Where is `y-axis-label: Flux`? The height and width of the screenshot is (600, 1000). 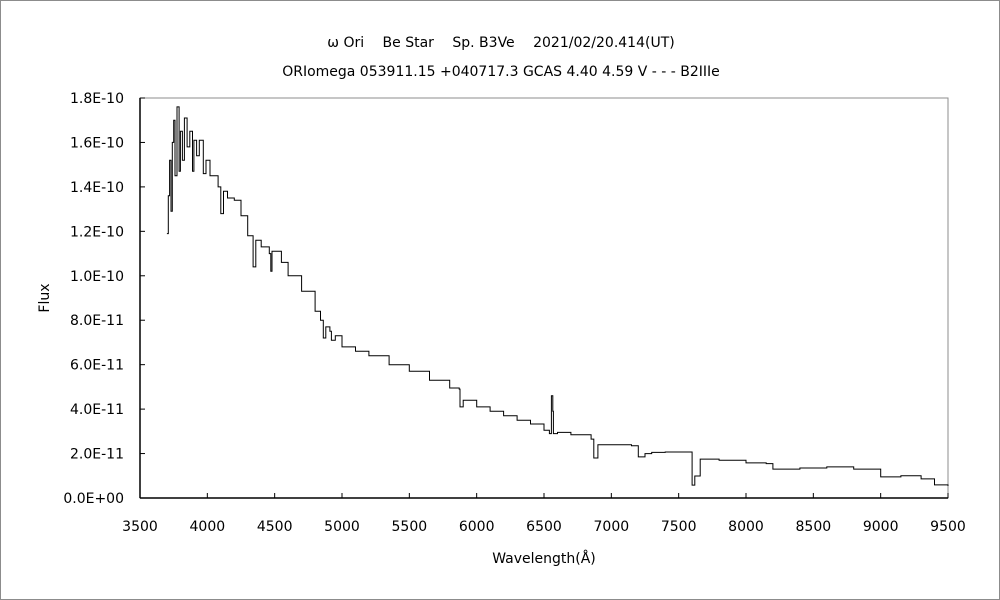
y-axis-label: Flux is located at coordinates (45, 297).